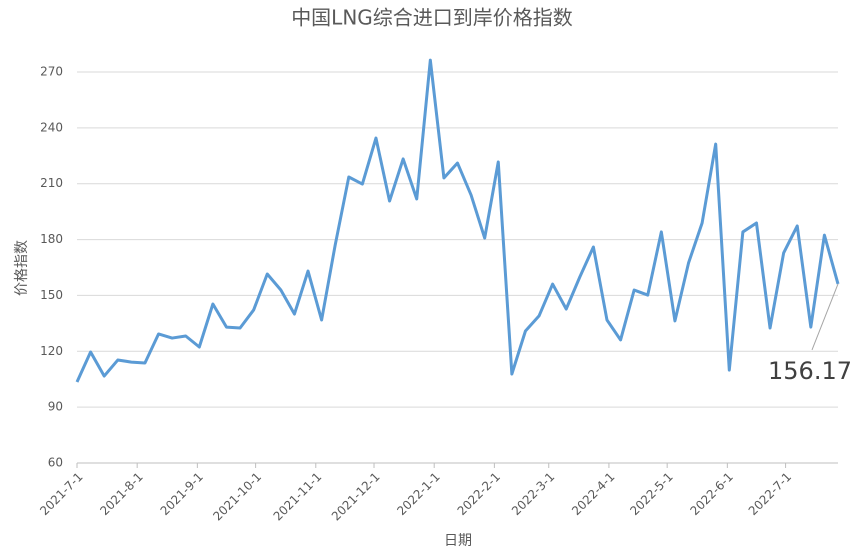 The width and height of the screenshot is (865, 558). What do you see at coordinates (51, 183) in the screenshot?
I see `y-tick-label: 210` at bounding box center [51, 183].